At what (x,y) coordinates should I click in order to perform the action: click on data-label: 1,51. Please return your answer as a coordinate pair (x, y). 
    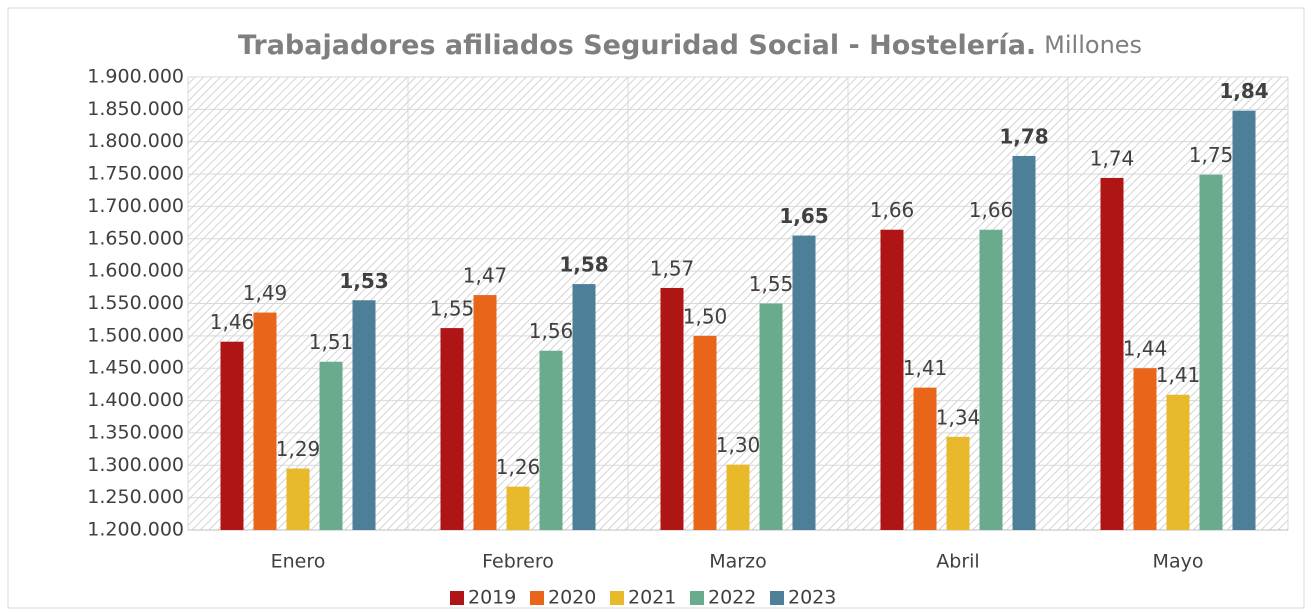
    Looking at the image, I should click on (331, 342).